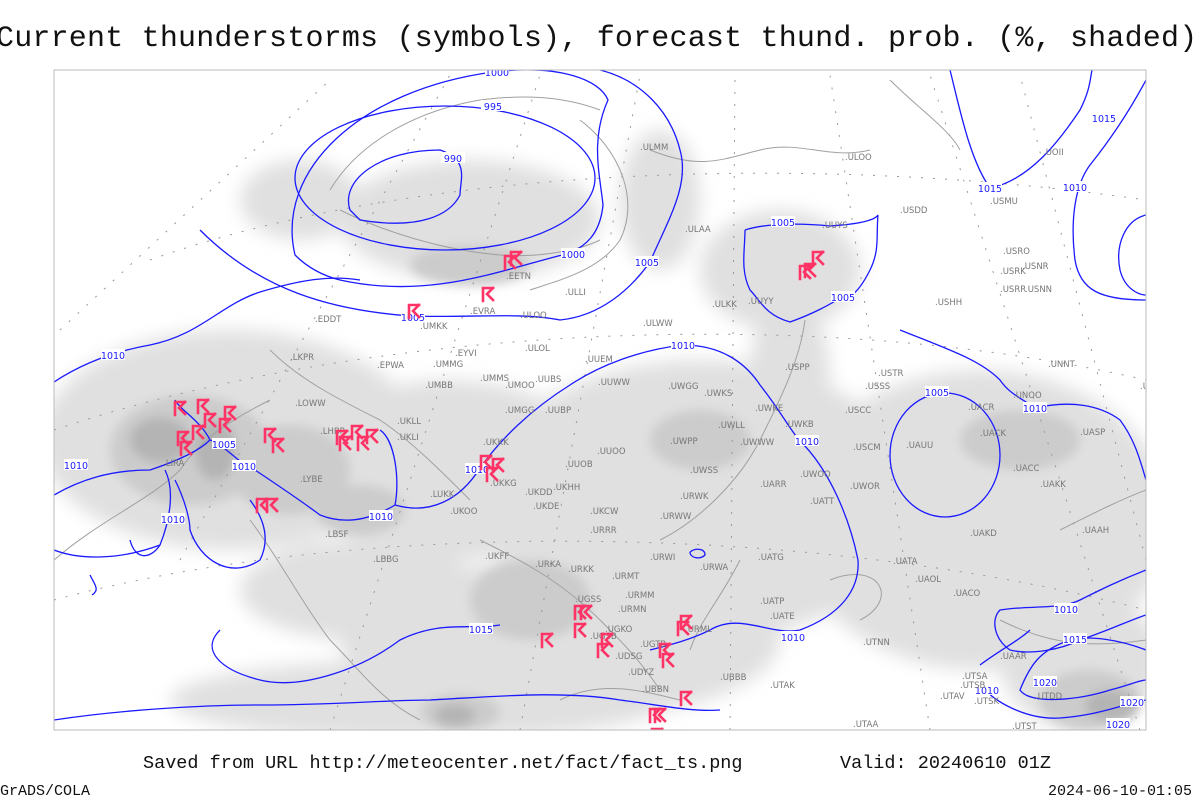 Image resolution: width=1200 pixels, height=800 pixels. I want to click on station-label: .UACC, so click(1026, 469).